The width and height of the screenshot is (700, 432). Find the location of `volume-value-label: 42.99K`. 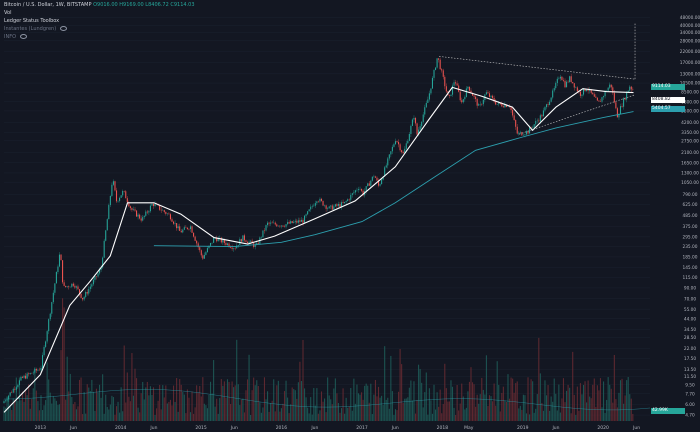

volume-value-label: 42.99K is located at coordinates (668, 411).